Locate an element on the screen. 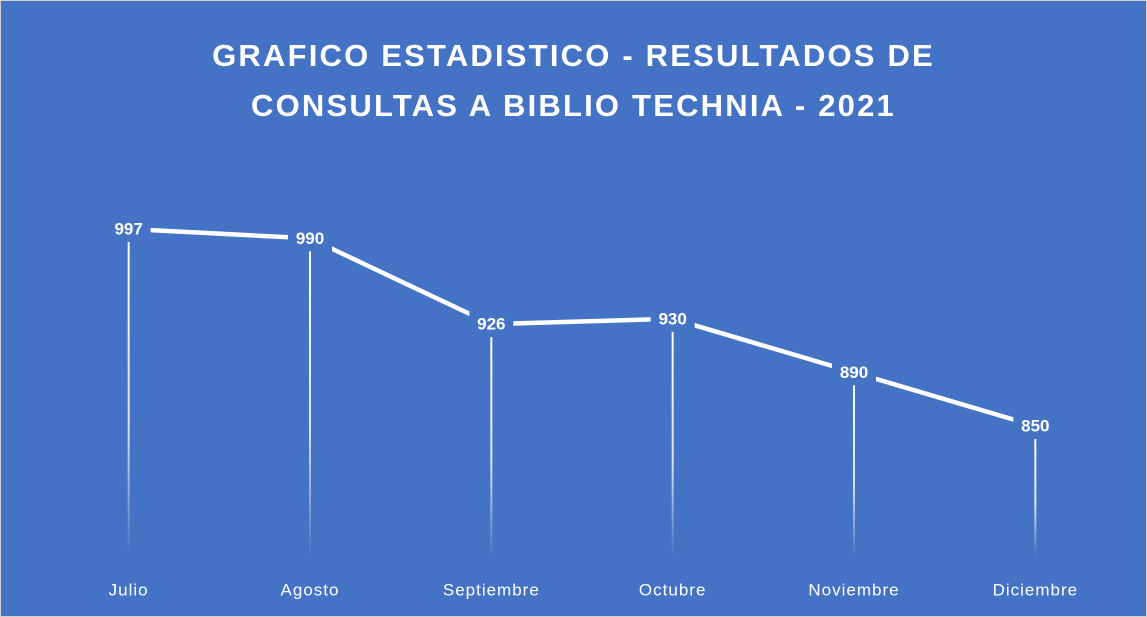 The width and height of the screenshot is (1147, 617). x-tick-label: Julio is located at coordinates (129, 589).